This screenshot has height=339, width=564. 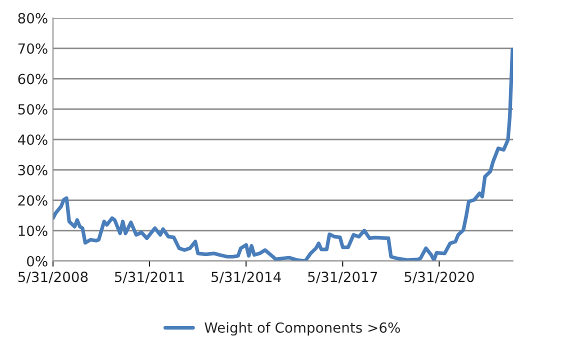 I want to click on y-tick-label: 0%, so click(x=37, y=261).